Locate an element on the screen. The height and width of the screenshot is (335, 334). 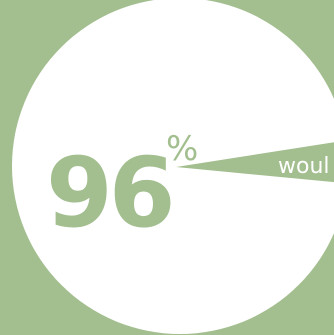
slice-label: woul is located at coordinates (304, 166).